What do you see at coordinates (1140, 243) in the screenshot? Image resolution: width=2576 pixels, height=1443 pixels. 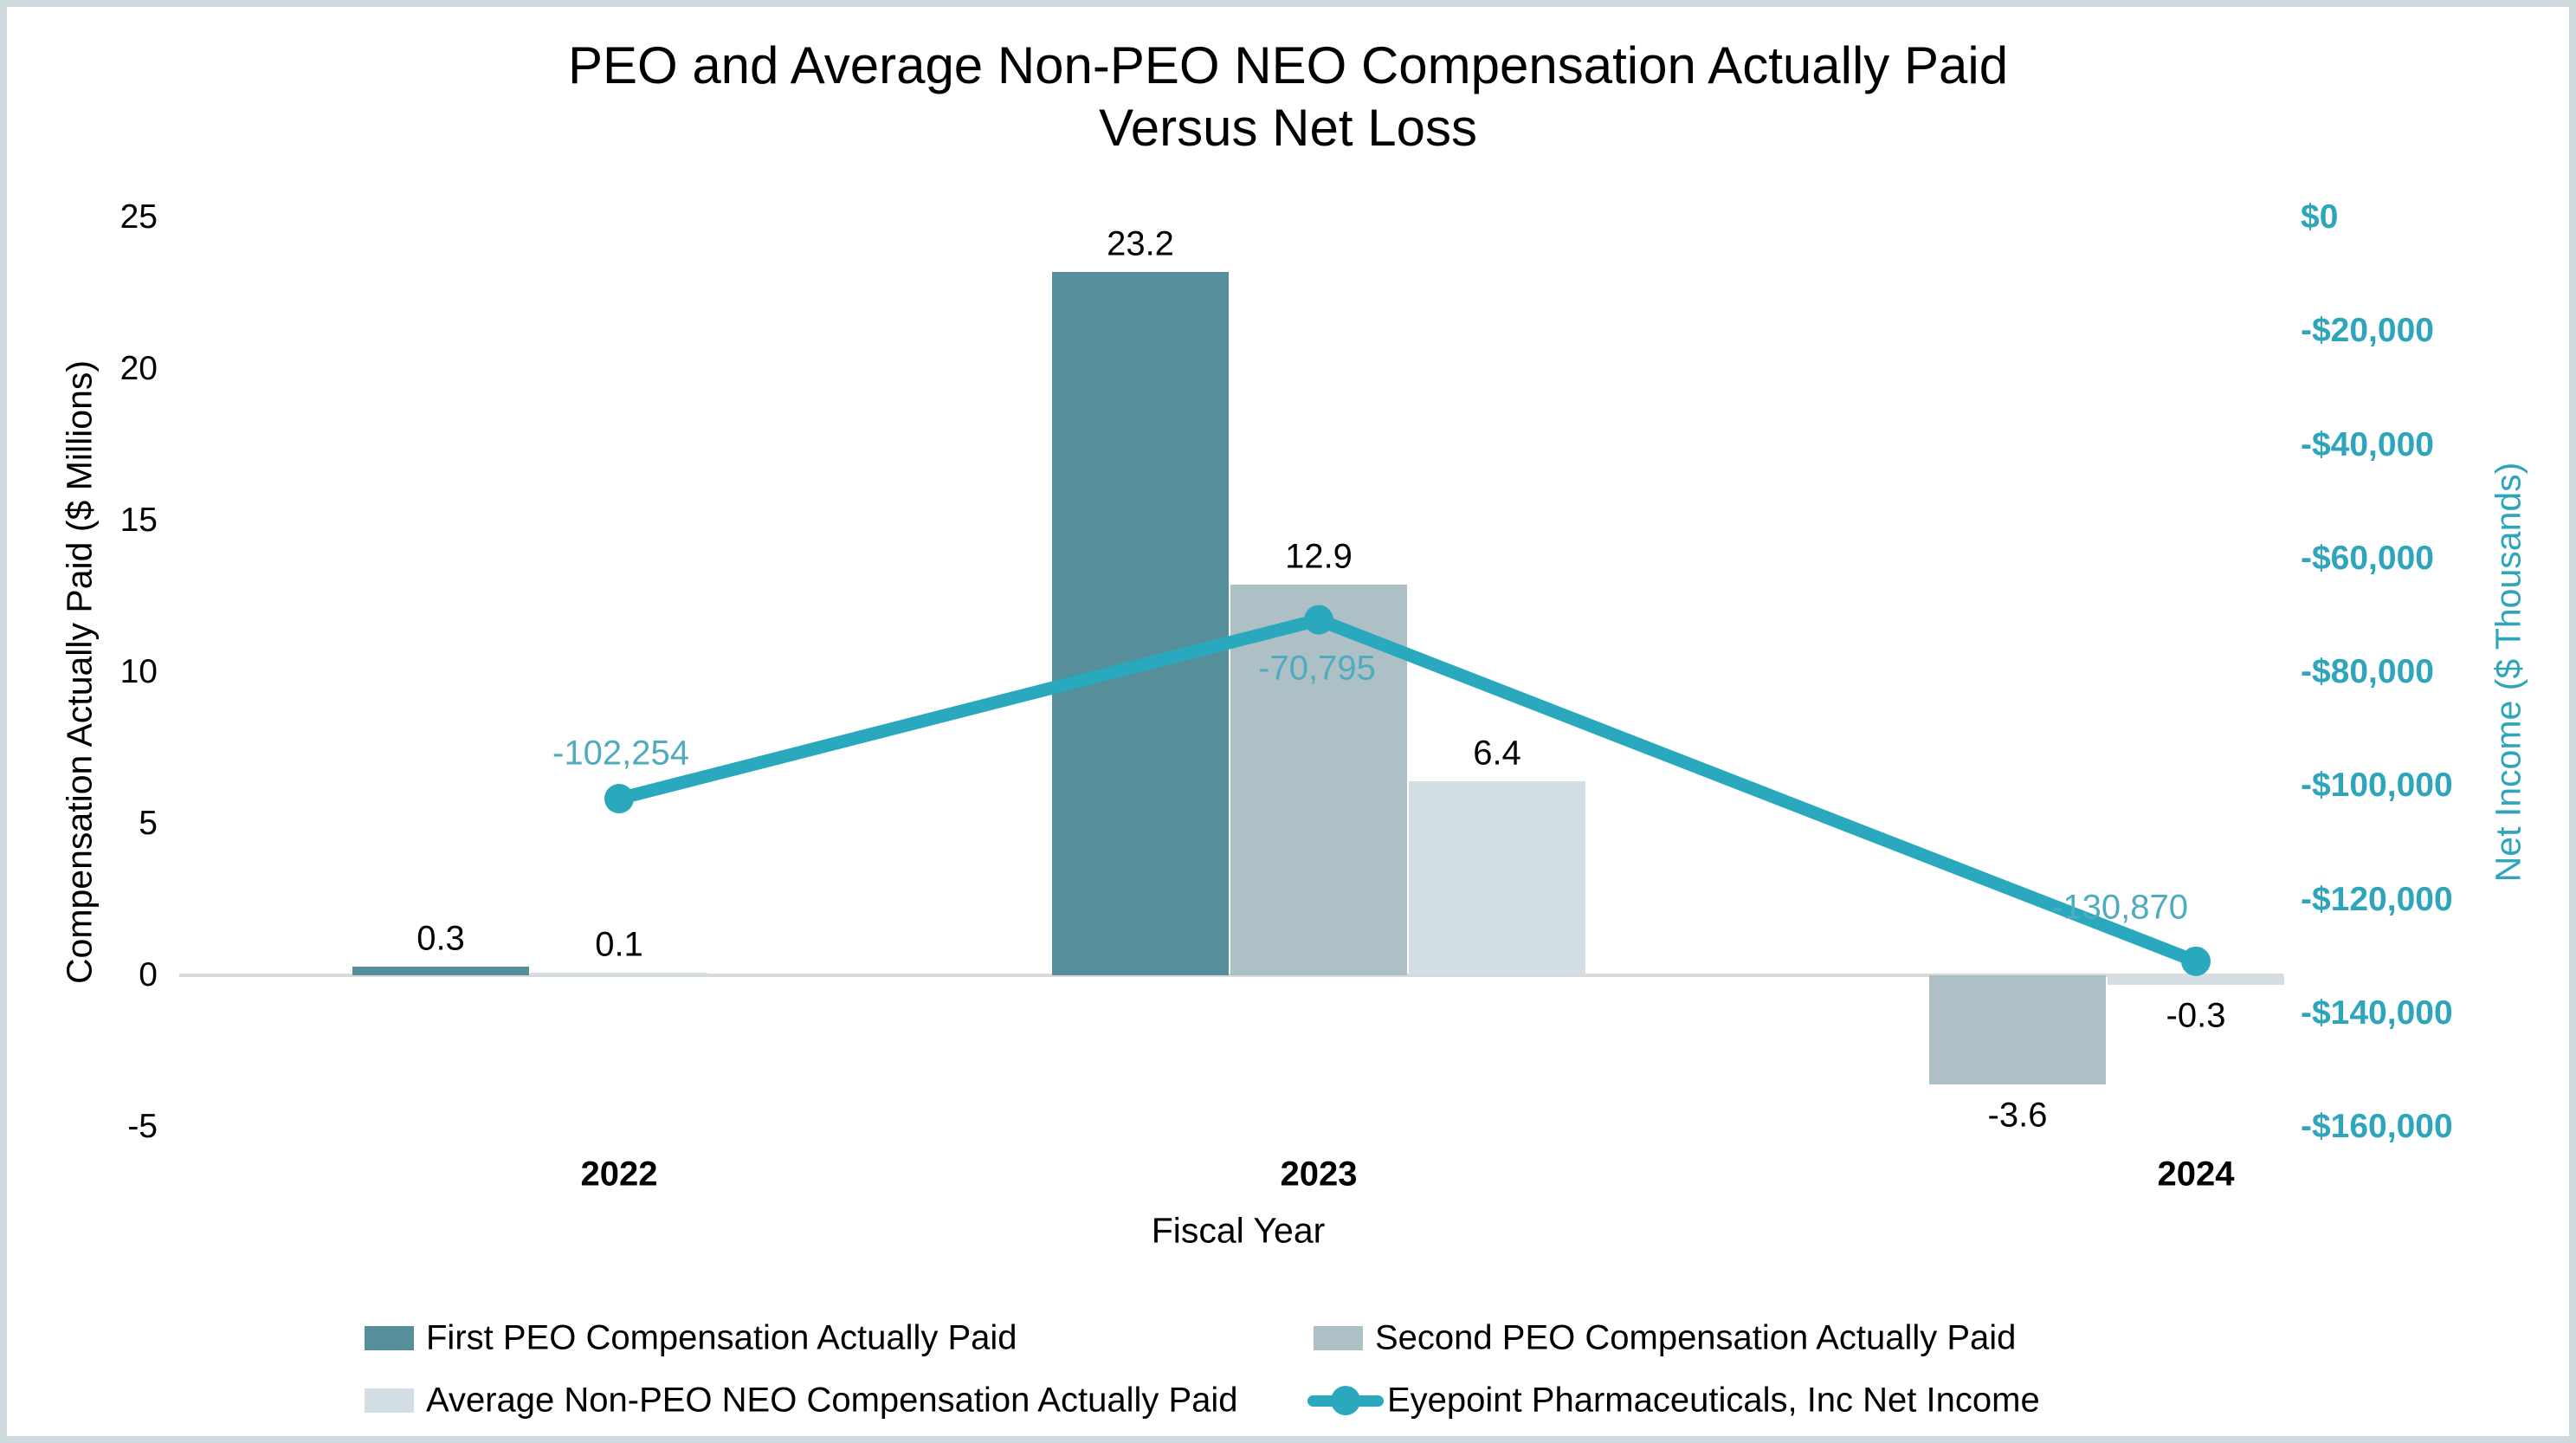 I see `bar-label-first-peo-2023: 23.2` at bounding box center [1140, 243].